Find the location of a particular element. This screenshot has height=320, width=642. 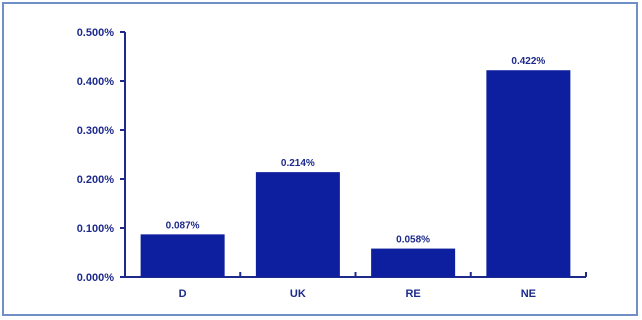

category-label: D is located at coordinates (183, 294).